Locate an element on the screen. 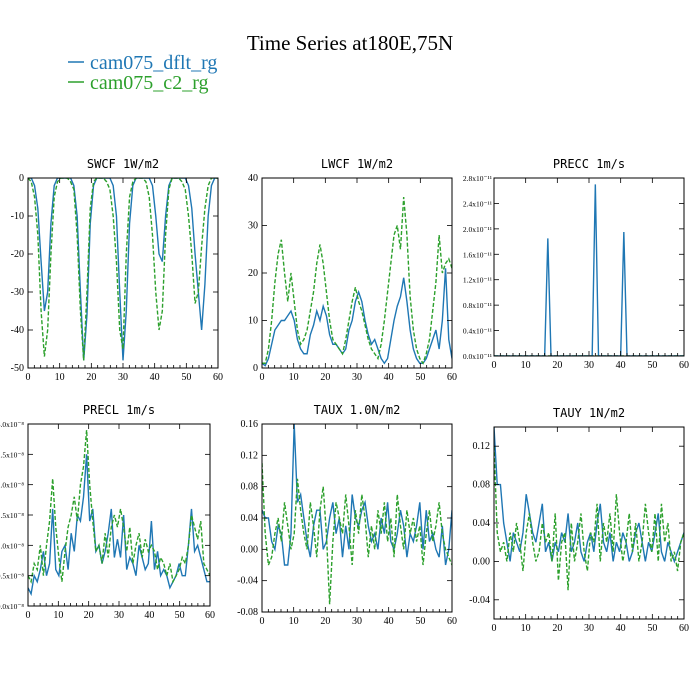 The image size is (700, 700). panel-title-5: TAUY 1N/m2 is located at coordinates (589, 413).